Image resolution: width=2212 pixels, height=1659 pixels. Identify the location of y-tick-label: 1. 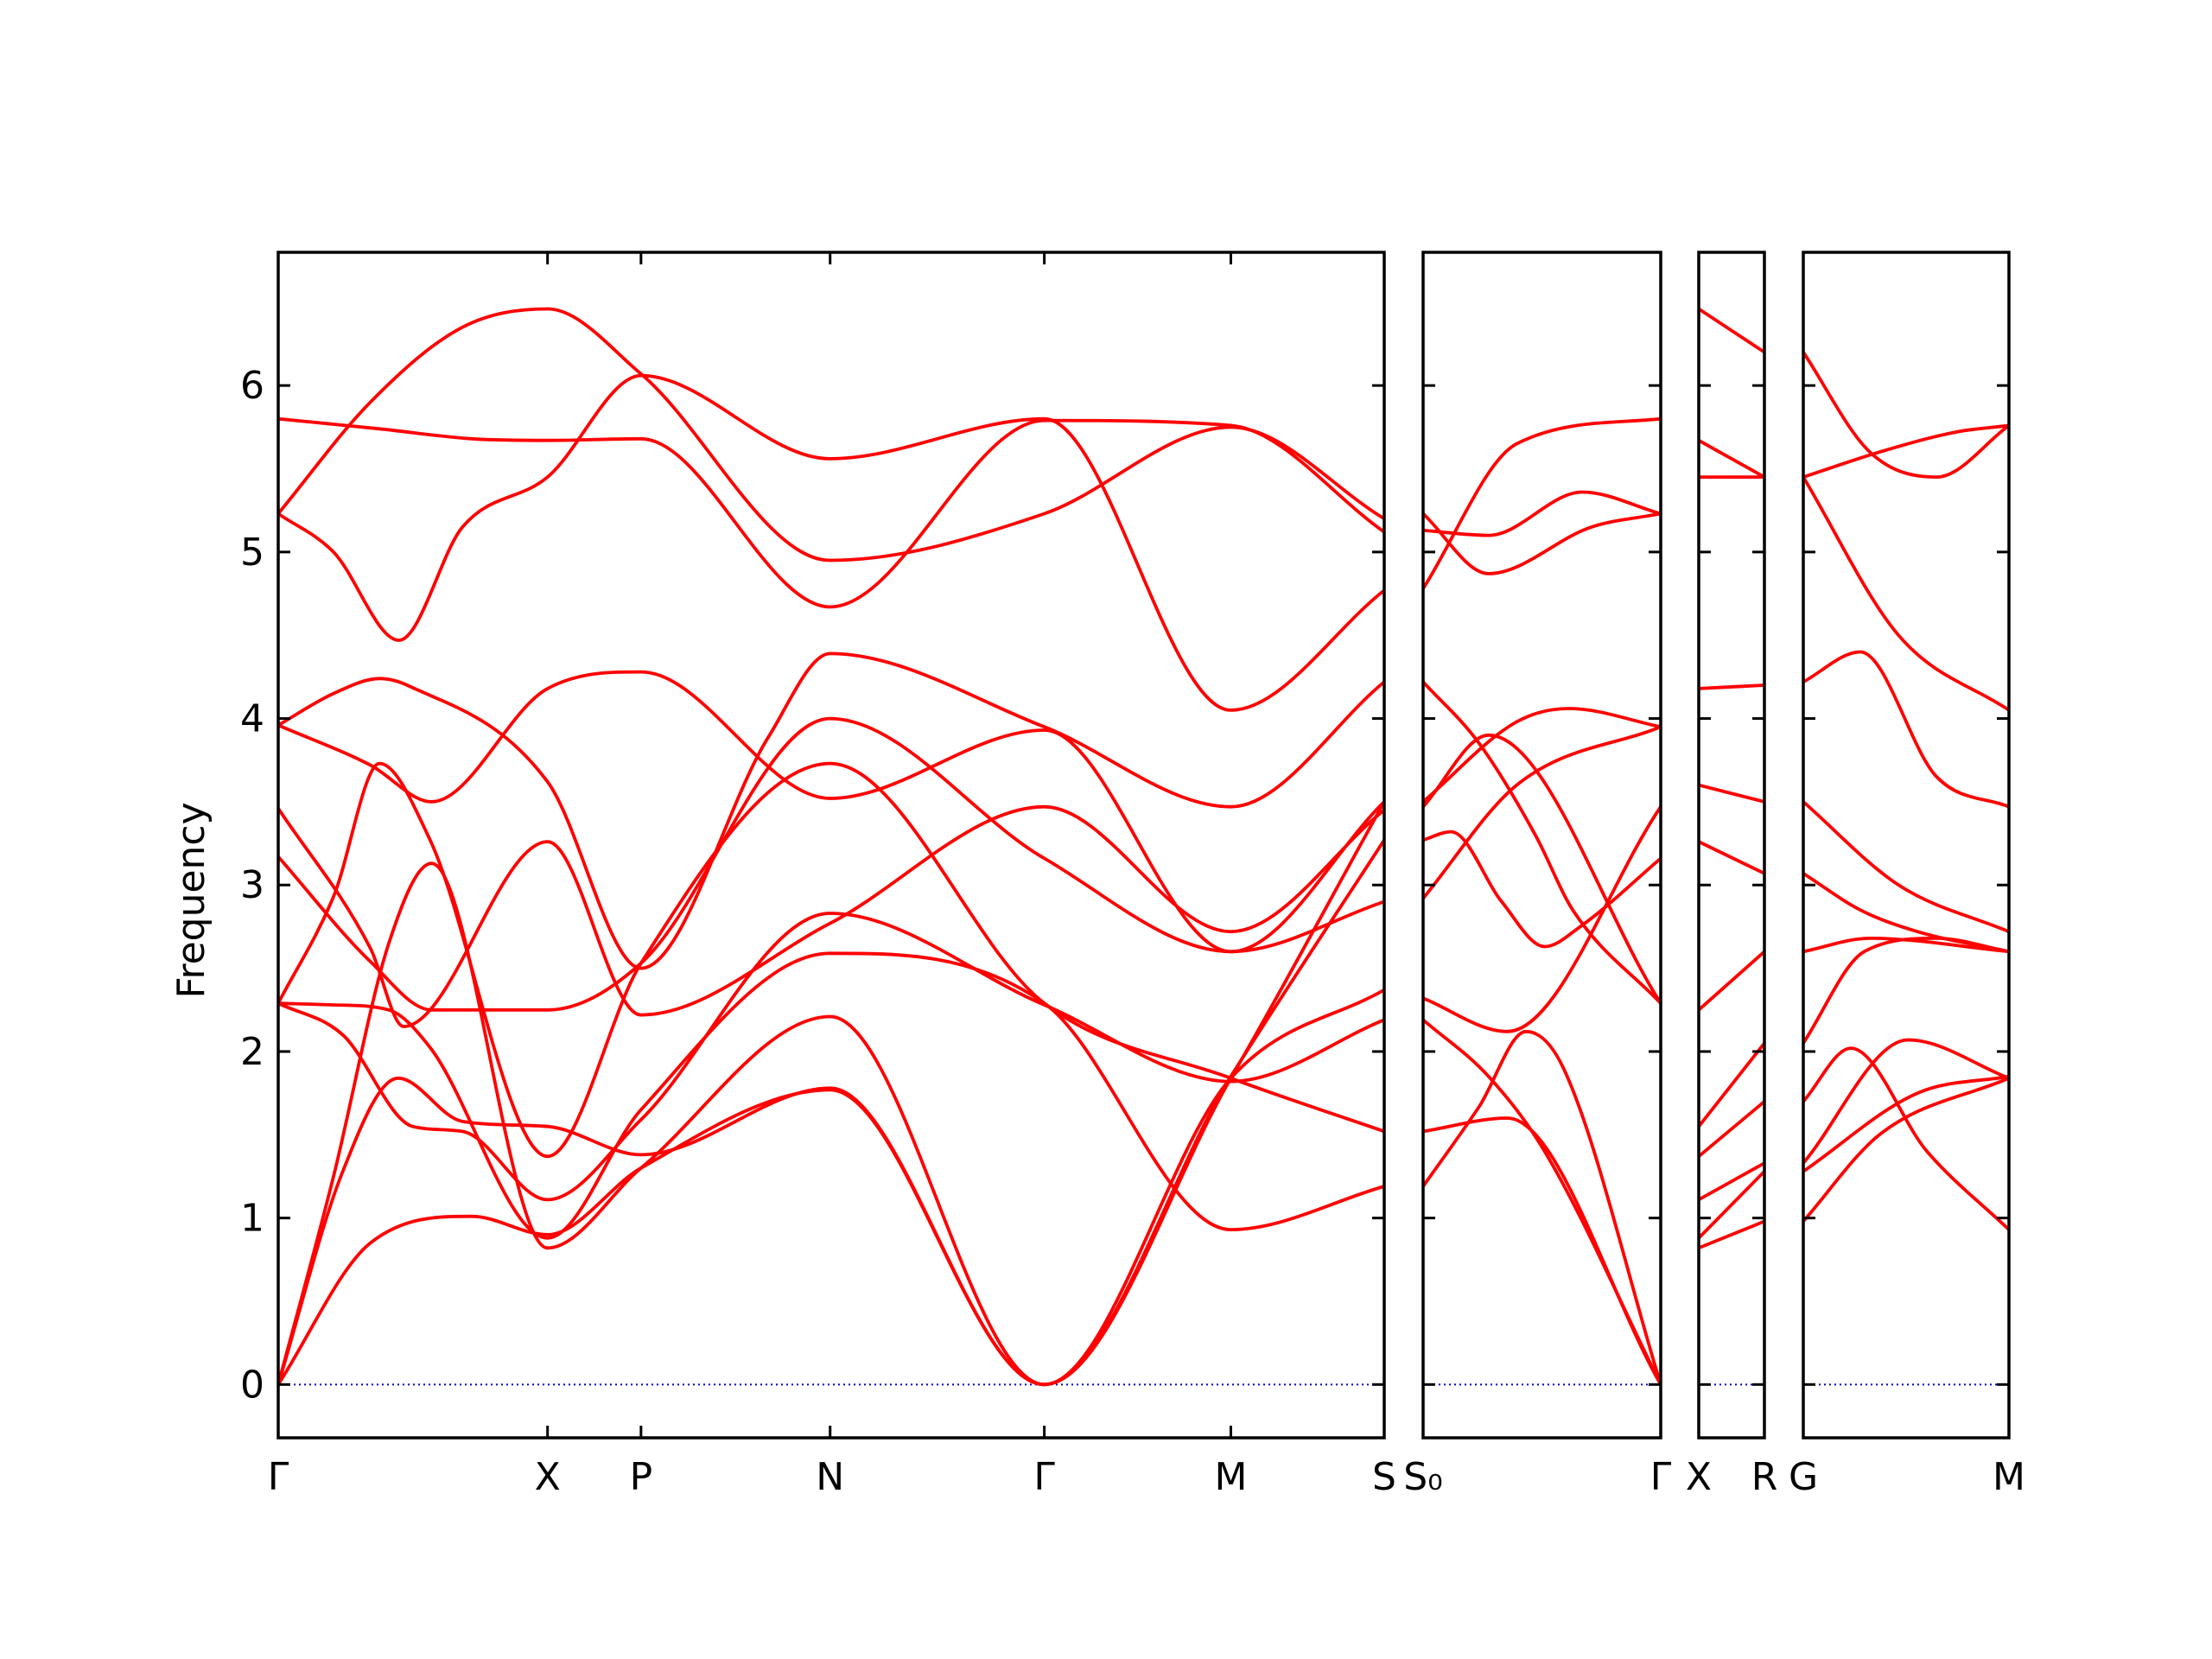
(252, 1219).